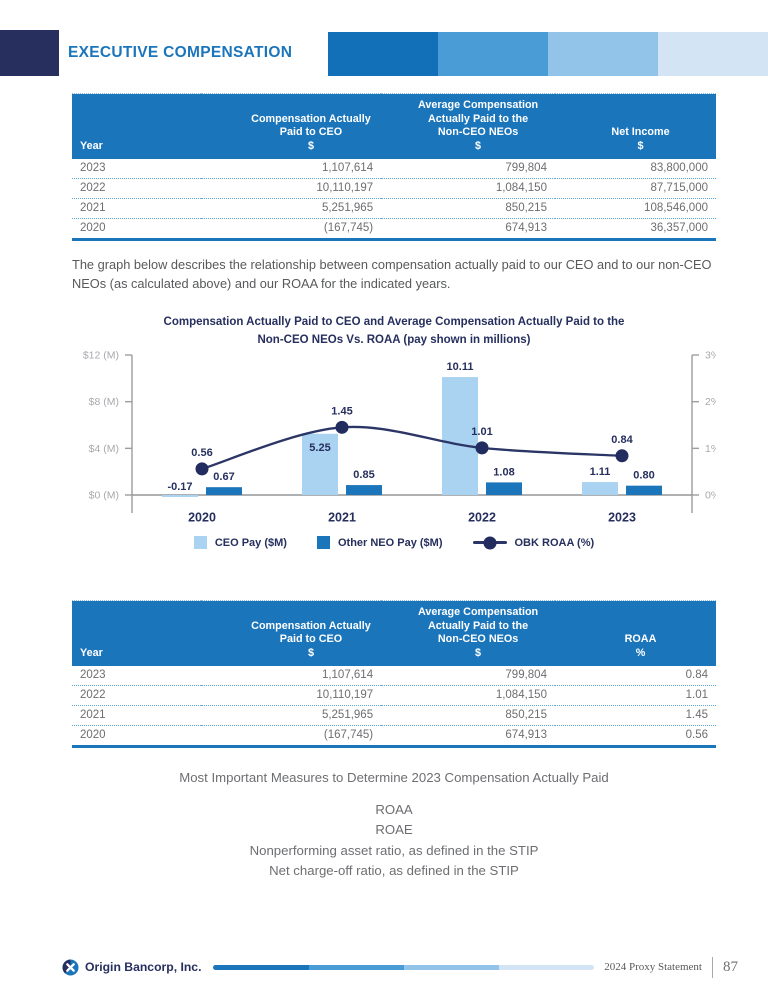  What do you see at coordinates (180, 52) in the screenshot?
I see `page-title: EXECUTIVE COMPENSATION` at bounding box center [180, 52].